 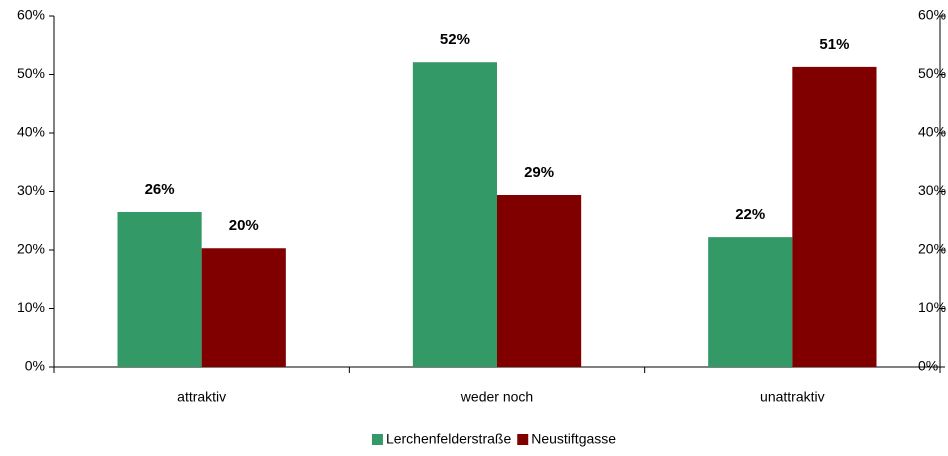 I want to click on y-tick-label: 60%, so click(x=31, y=15).